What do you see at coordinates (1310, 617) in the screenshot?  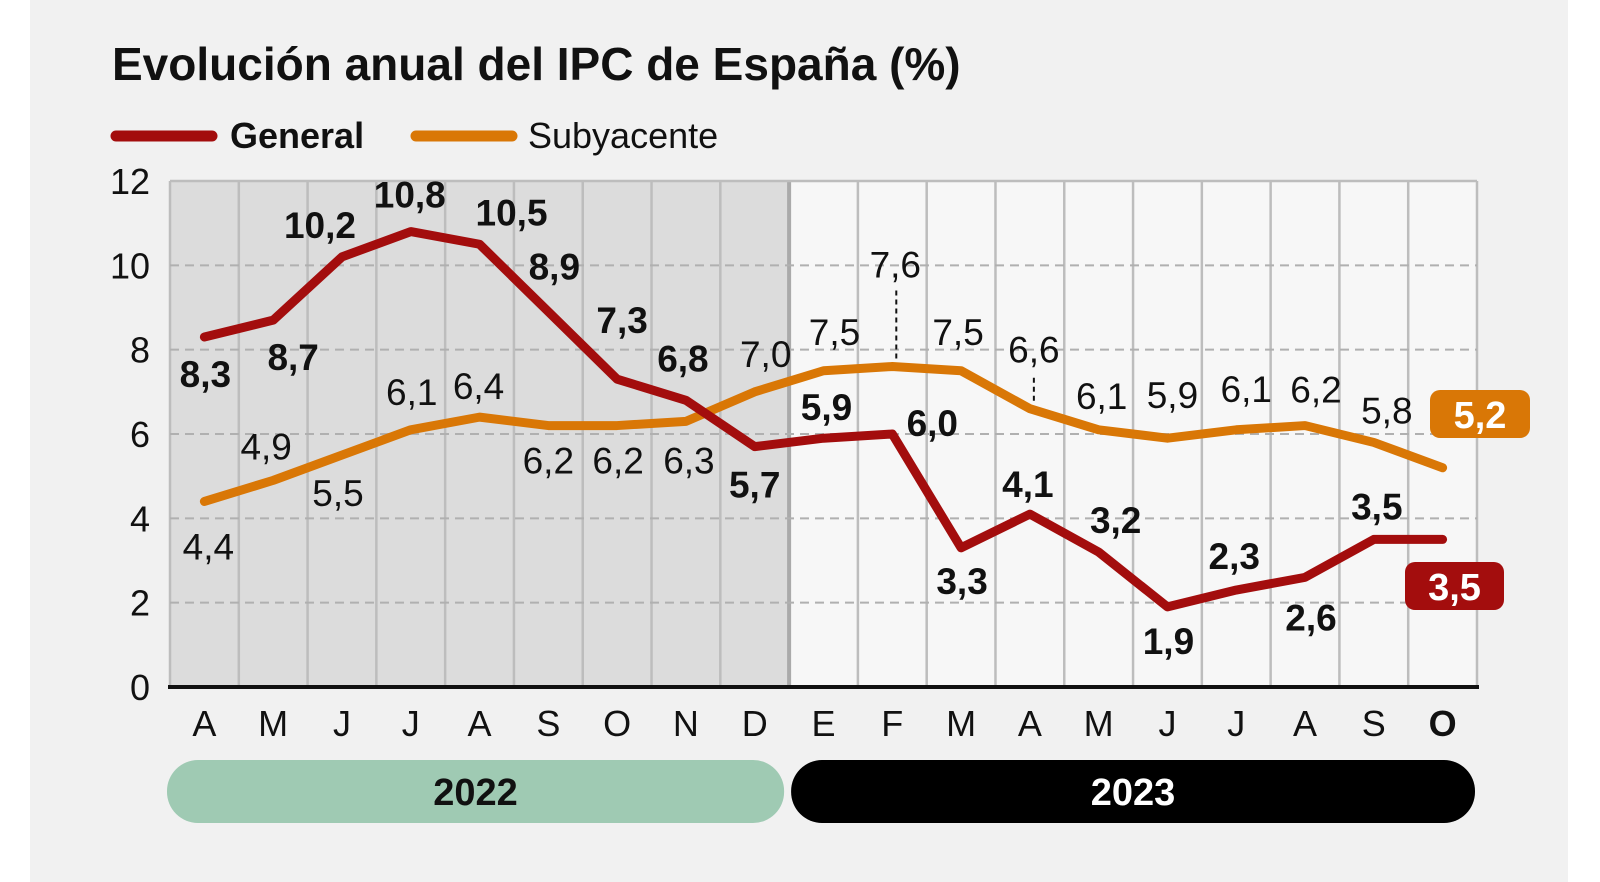 I see `data-label: 2,6` at bounding box center [1310, 617].